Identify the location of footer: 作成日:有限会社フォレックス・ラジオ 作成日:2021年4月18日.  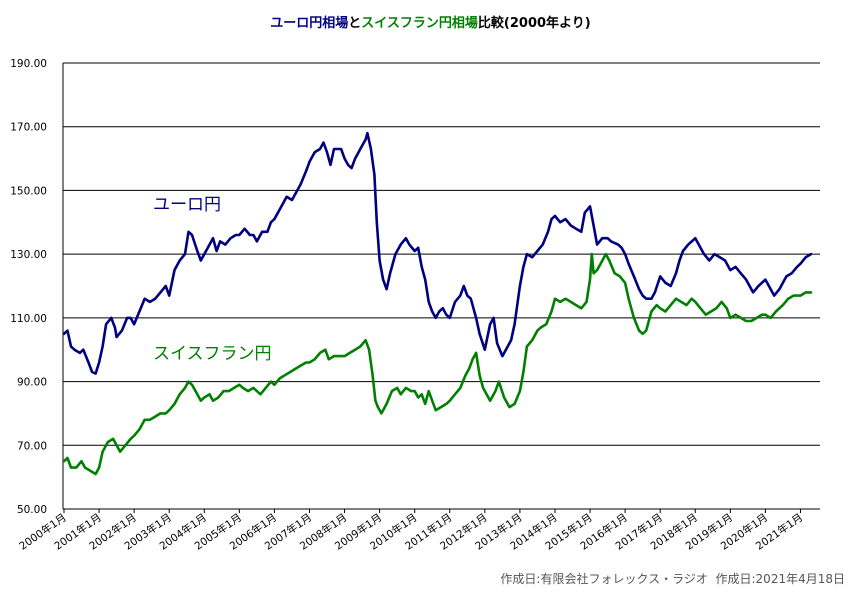
(672, 578).